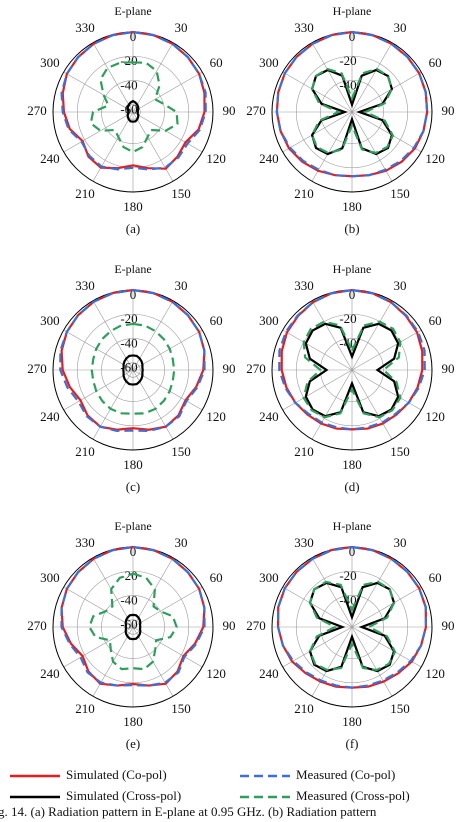 Image resolution: width=474 pixels, height=822 pixels. What do you see at coordinates (116, 774) in the screenshot?
I see `legend-label: Simulated (Co-pol)` at bounding box center [116, 774].